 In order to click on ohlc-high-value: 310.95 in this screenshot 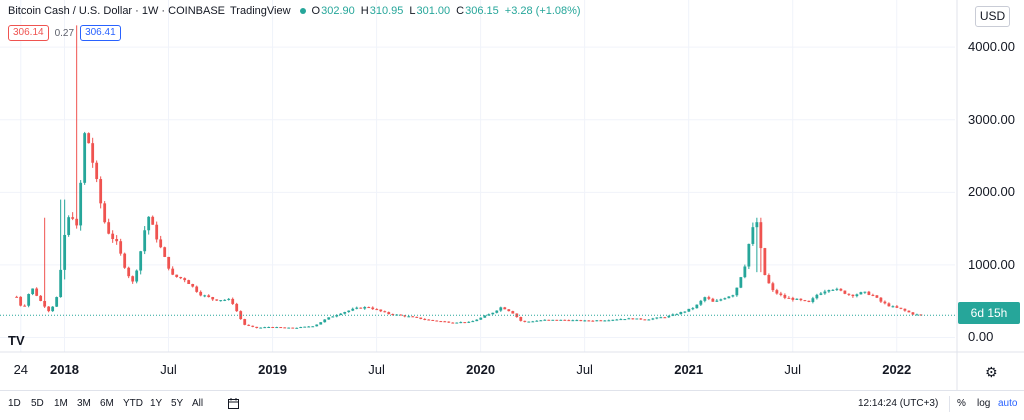, I will do `click(386, 11)`.